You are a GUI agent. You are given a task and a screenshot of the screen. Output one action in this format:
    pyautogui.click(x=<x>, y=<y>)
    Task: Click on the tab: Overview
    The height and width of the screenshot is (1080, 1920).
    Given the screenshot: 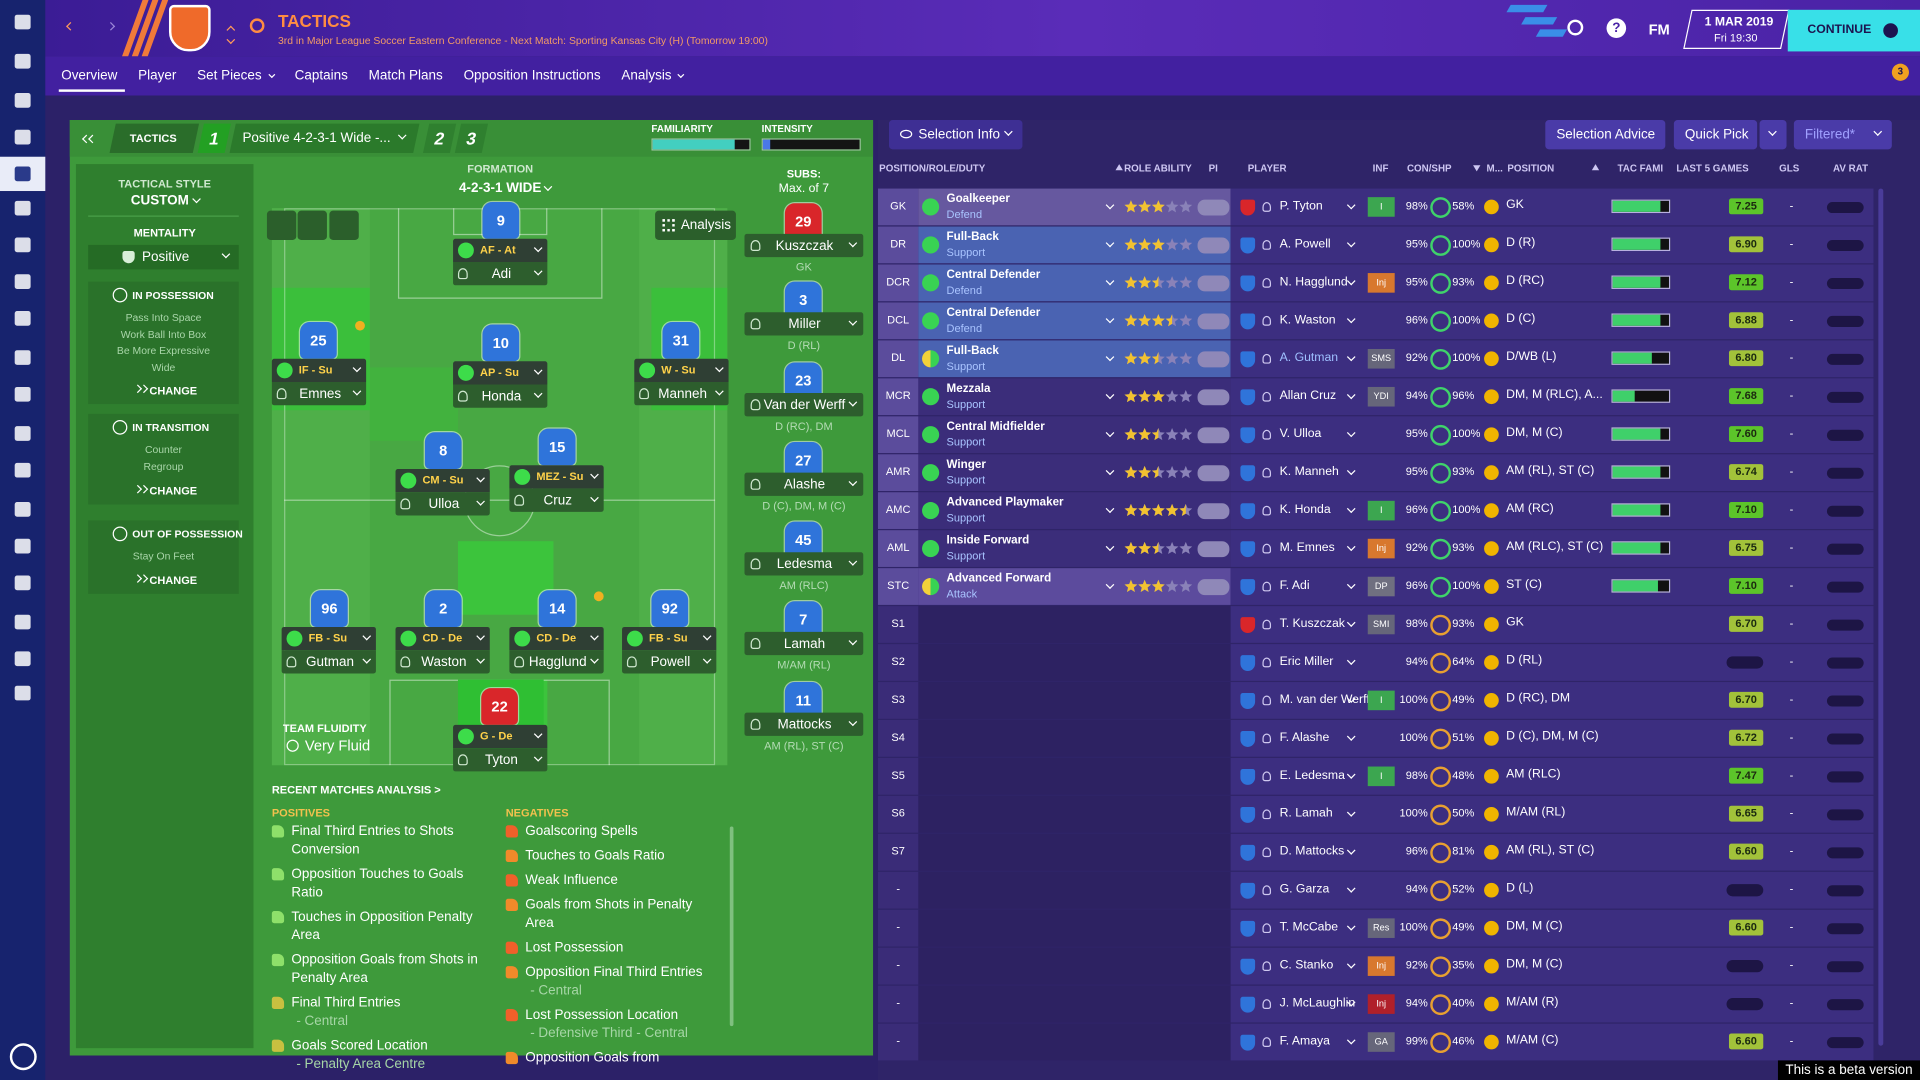 What is the action you would take?
    pyautogui.click(x=91, y=80)
    